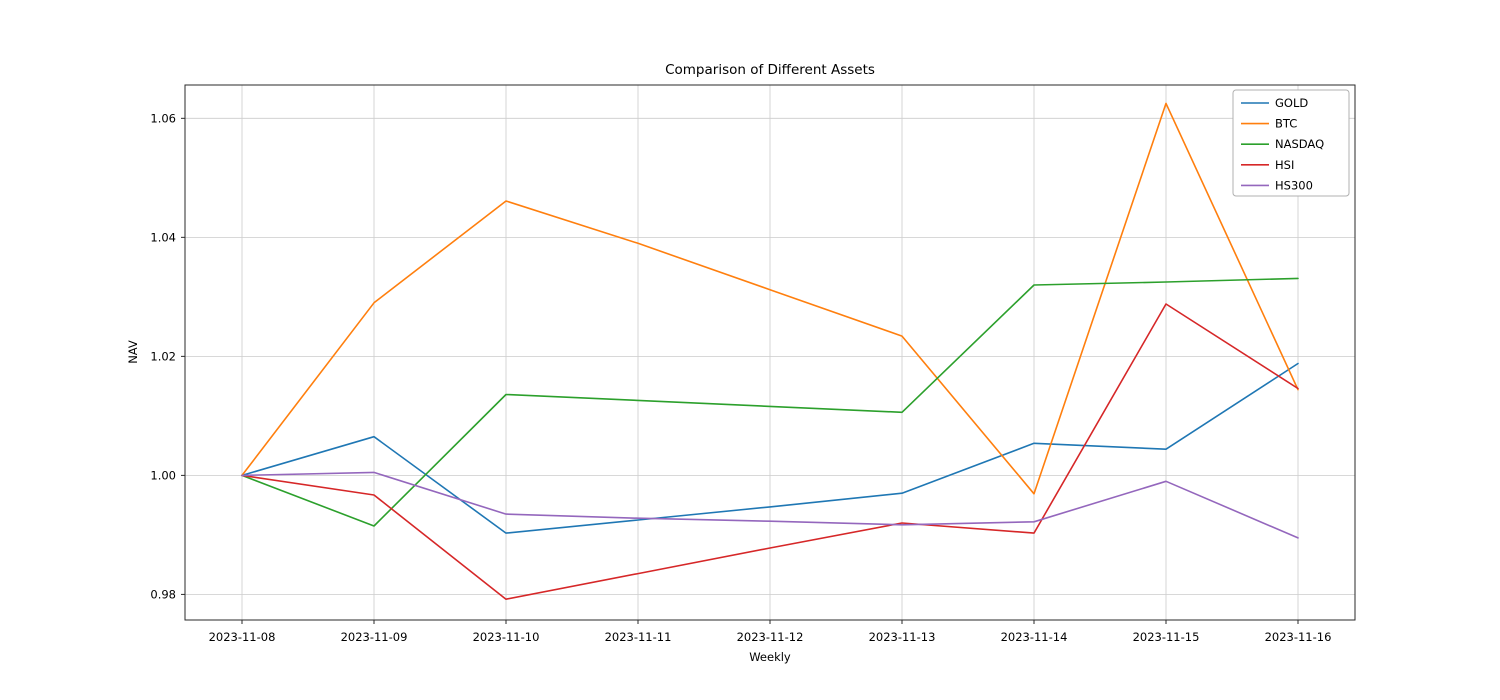  What do you see at coordinates (163, 356) in the screenshot?
I see `y-tick-label: 1.02` at bounding box center [163, 356].